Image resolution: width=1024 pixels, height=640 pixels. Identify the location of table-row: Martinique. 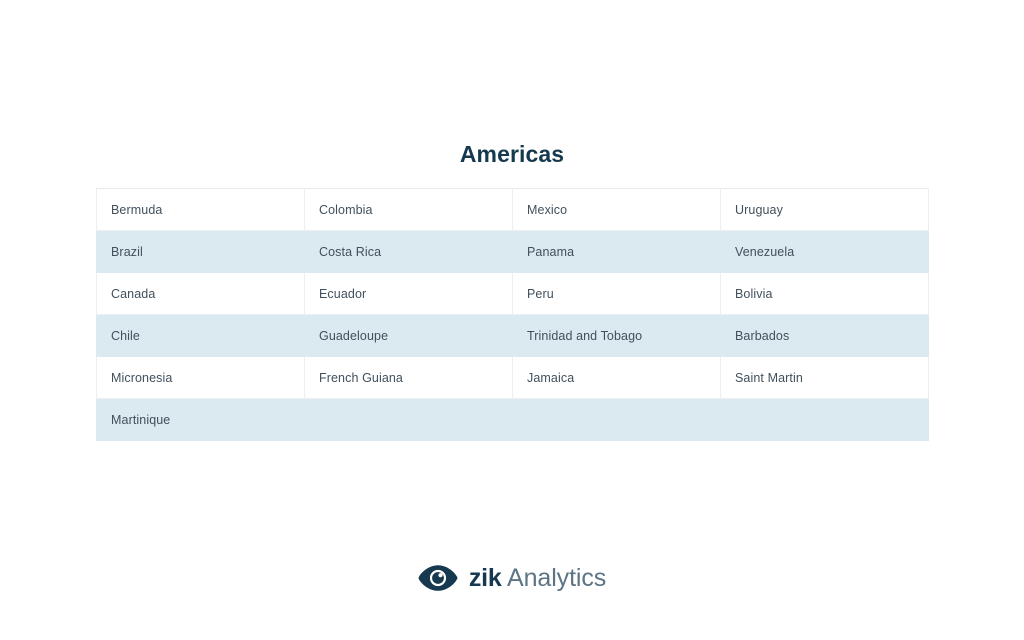
(512, 419).